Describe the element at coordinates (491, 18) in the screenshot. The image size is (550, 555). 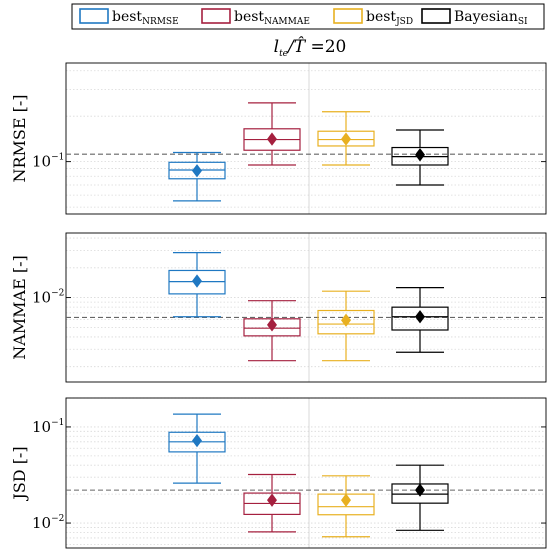
I see `legend-label-bayesian-si: BayesianSI` at that location.